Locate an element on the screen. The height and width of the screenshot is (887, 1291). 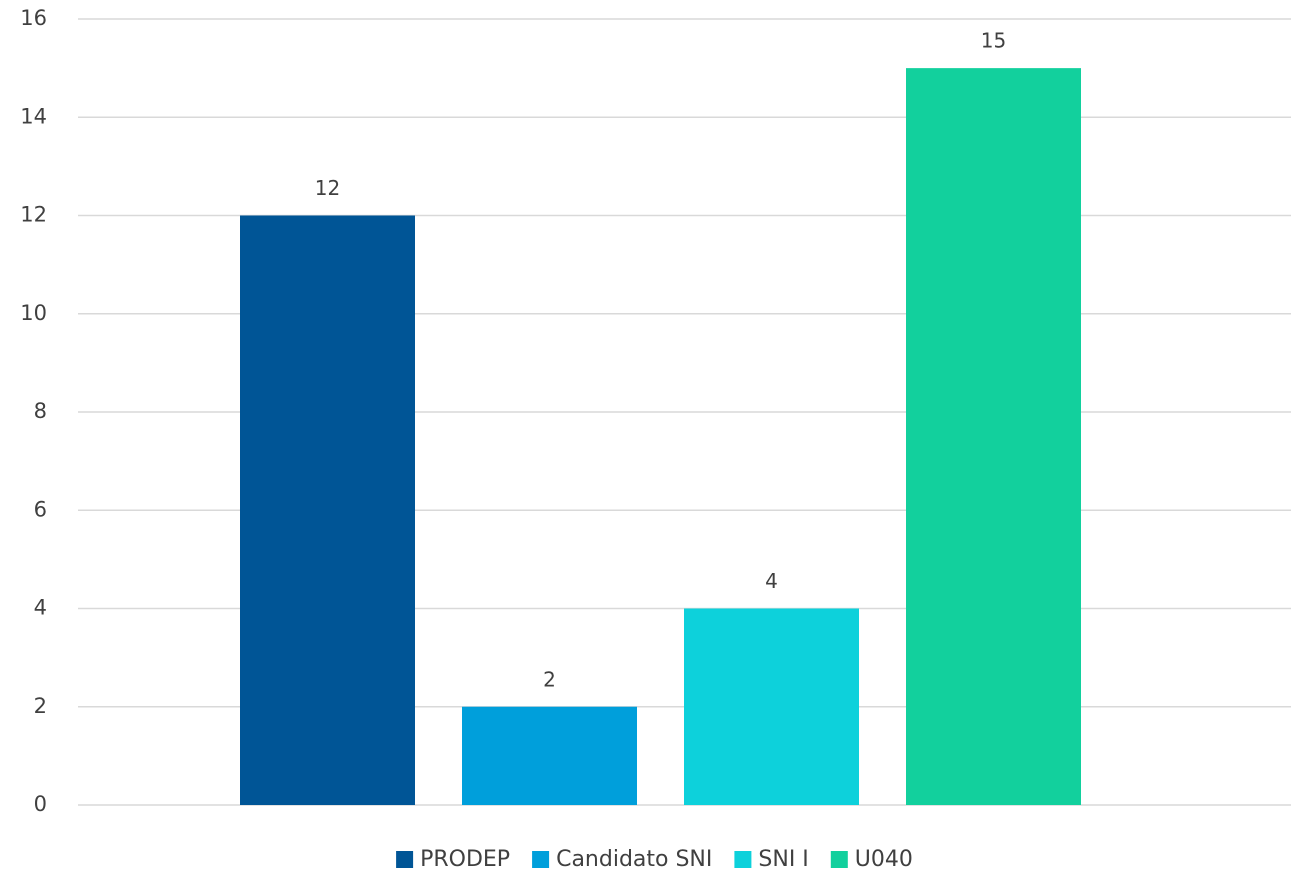
legend-label: U040 is located at coordinates (884, 859).